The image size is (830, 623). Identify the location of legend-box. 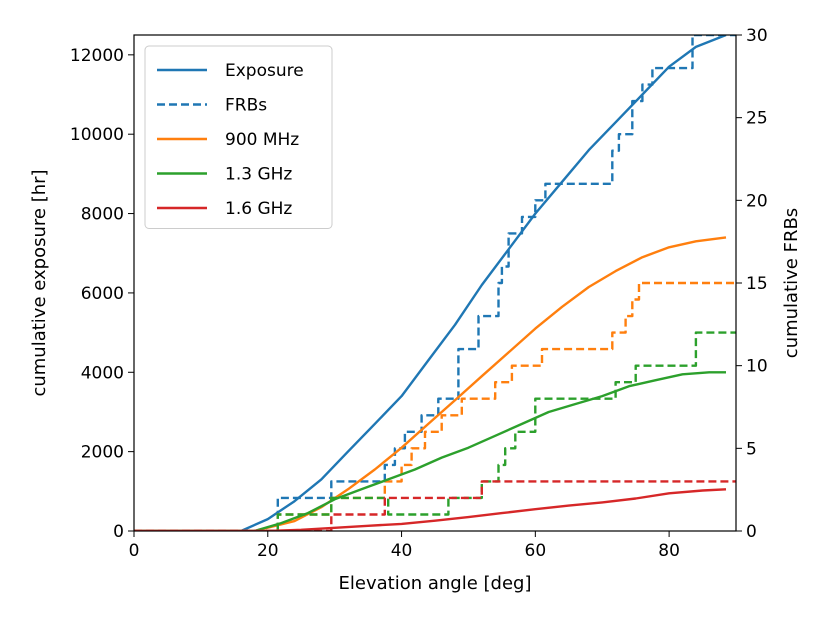
(238, 137).